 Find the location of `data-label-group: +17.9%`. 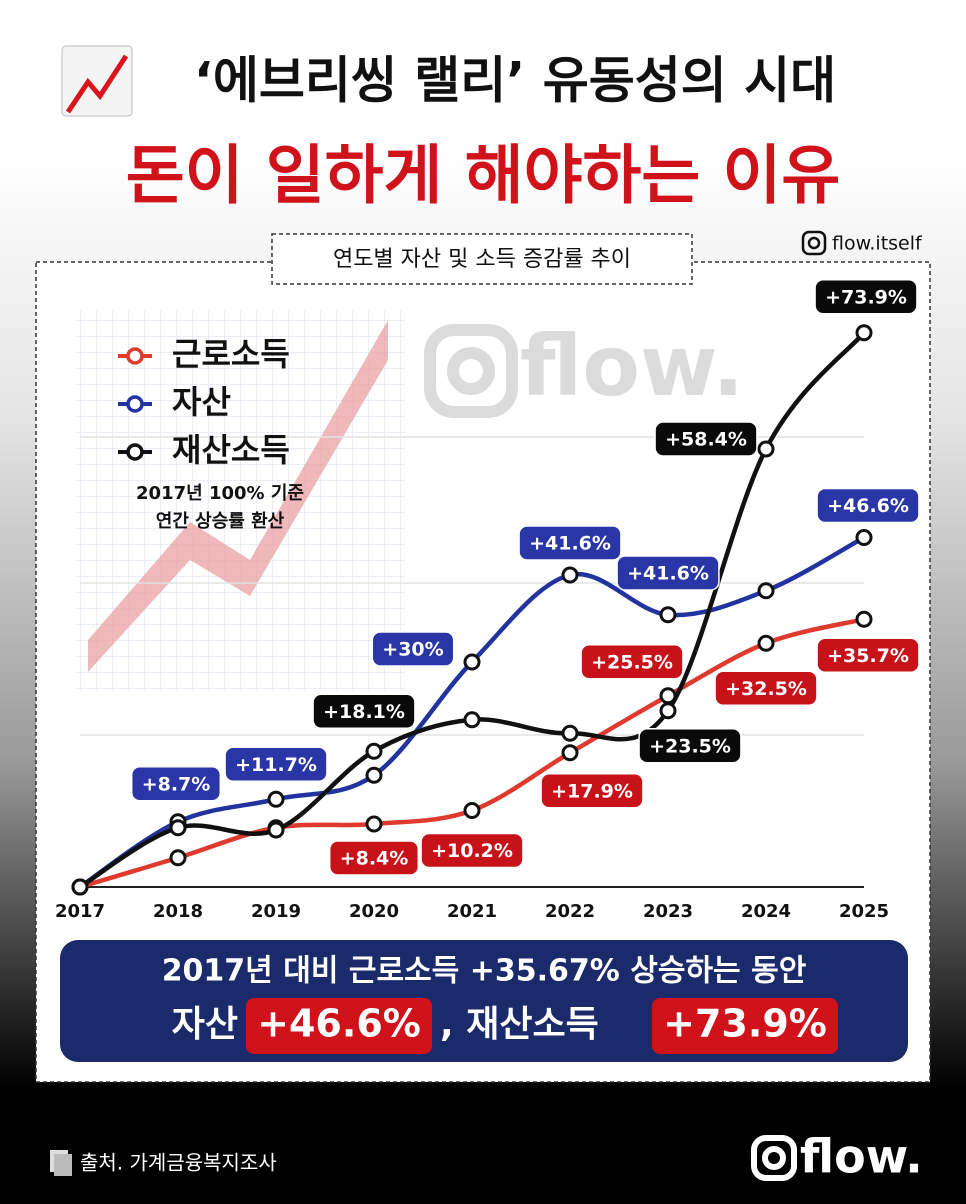

data-label-group: +17.9% is located at coordinates (592, 791).